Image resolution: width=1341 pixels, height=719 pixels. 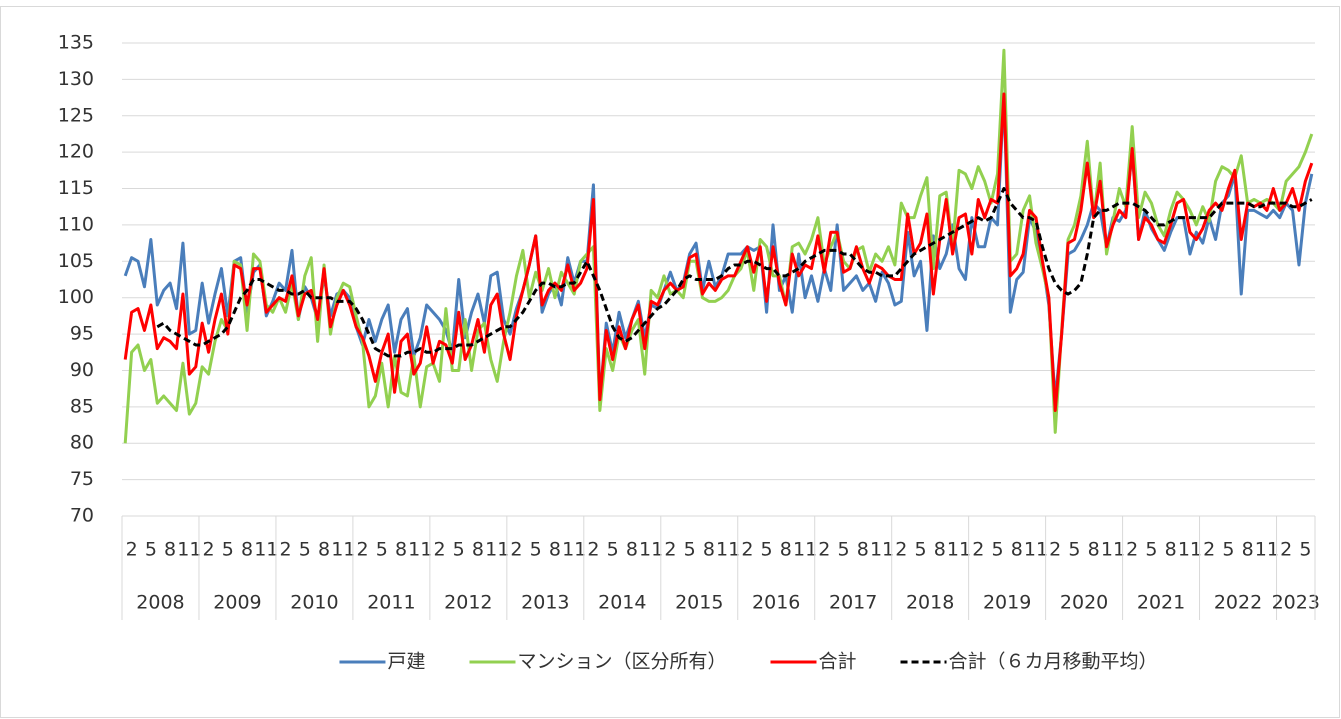 What do you see at coordinates (76, 115) in the screenshot?
I see `y-tick-label: 125` at bounding box center [76, 115].